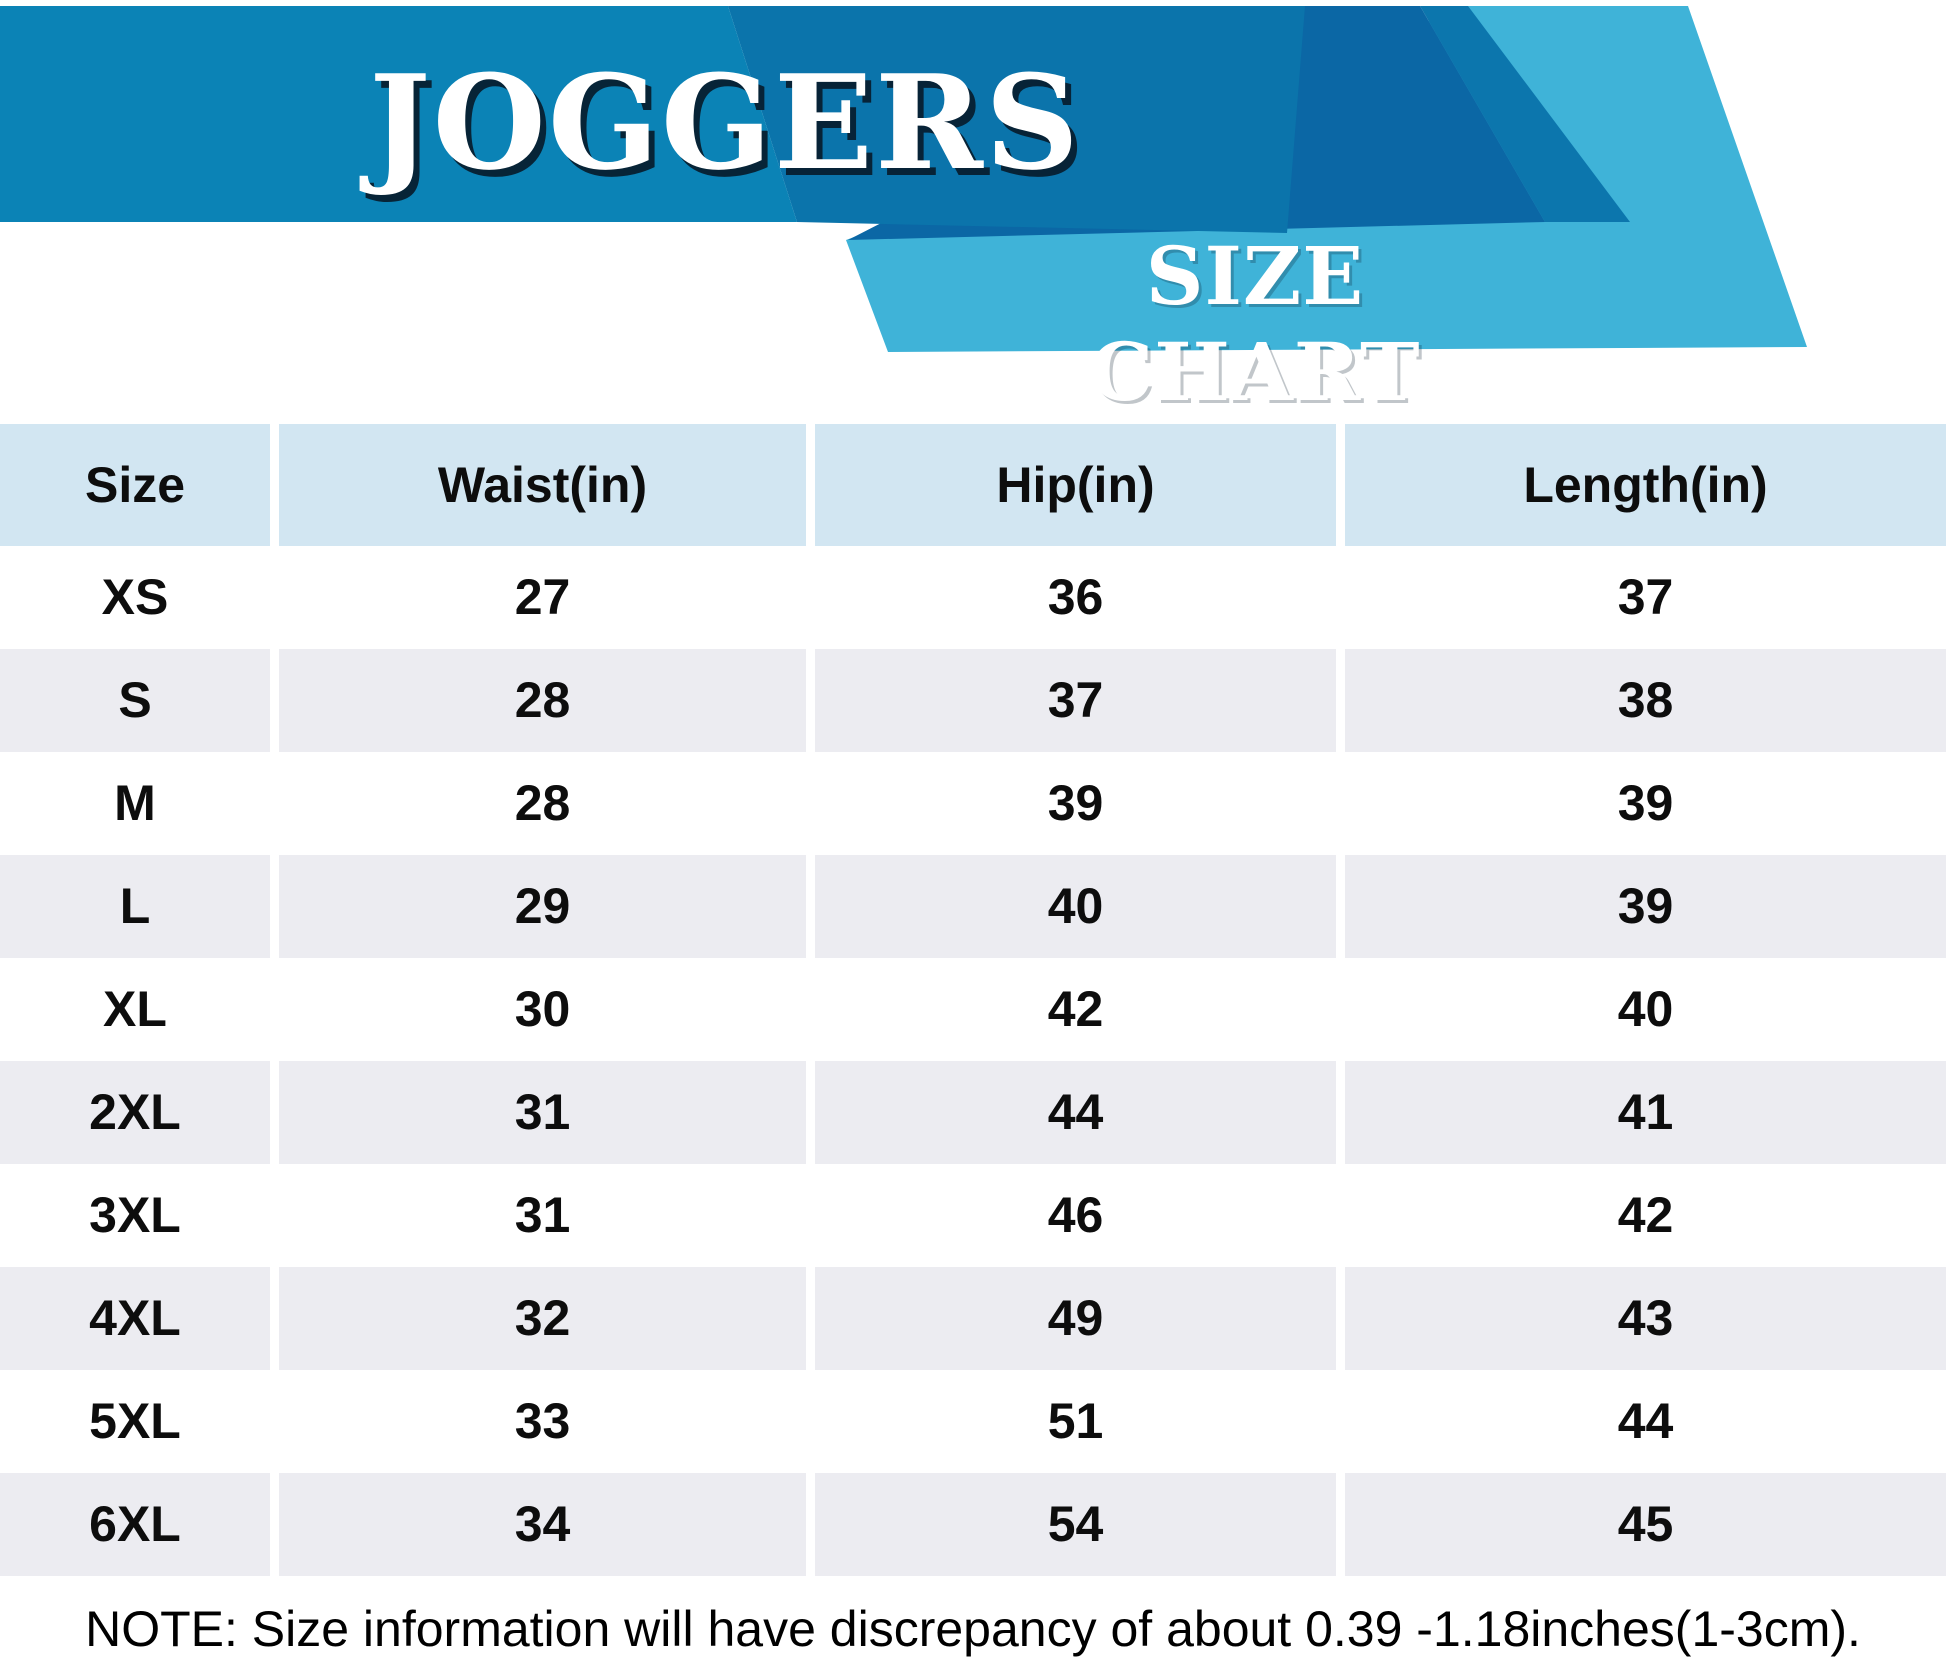 The height and width of the screenshot is (1672, 1946). What do you see at coordinates (1645, 1318) in the screenshot?
I see `table-cell: 43` at bounding box center [1645, 1318].